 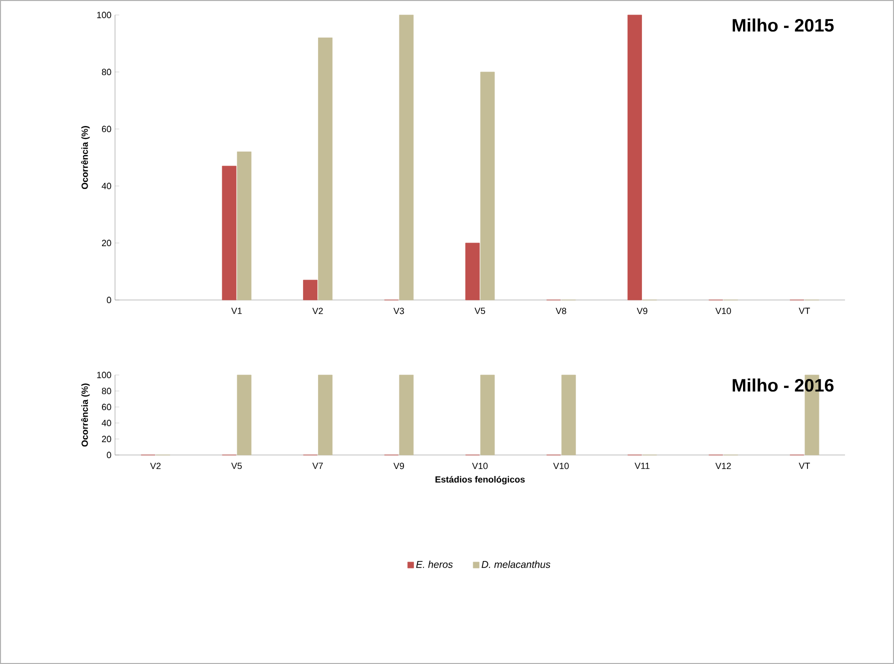 What do you see at coordinates (723, 466) in the screenshot?
I see `x-tick-label: V12` at bounding box center [723, 466].